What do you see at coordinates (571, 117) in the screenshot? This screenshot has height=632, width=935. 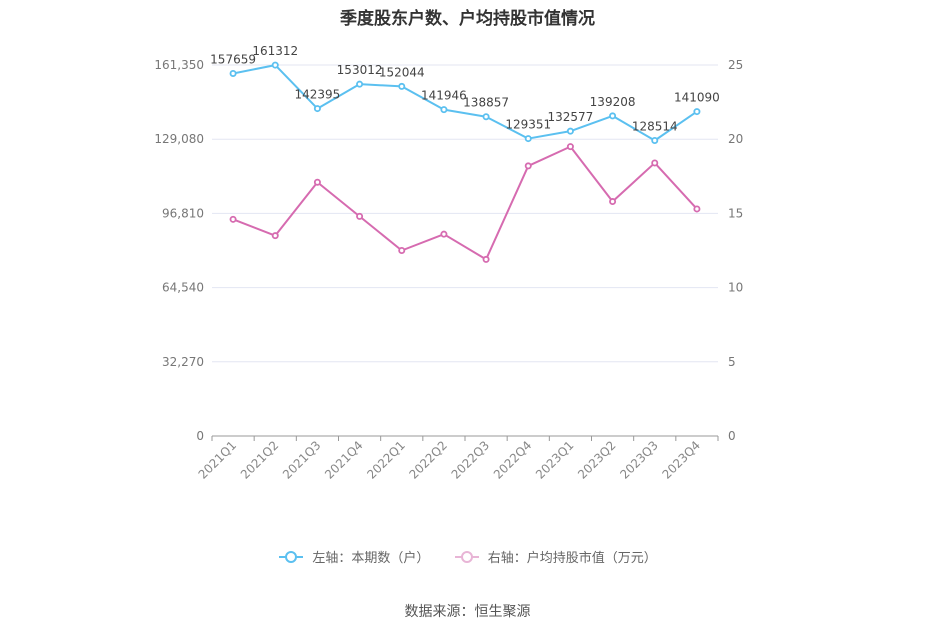 I see `data-label: 132577` at bounding box center [571, 117].